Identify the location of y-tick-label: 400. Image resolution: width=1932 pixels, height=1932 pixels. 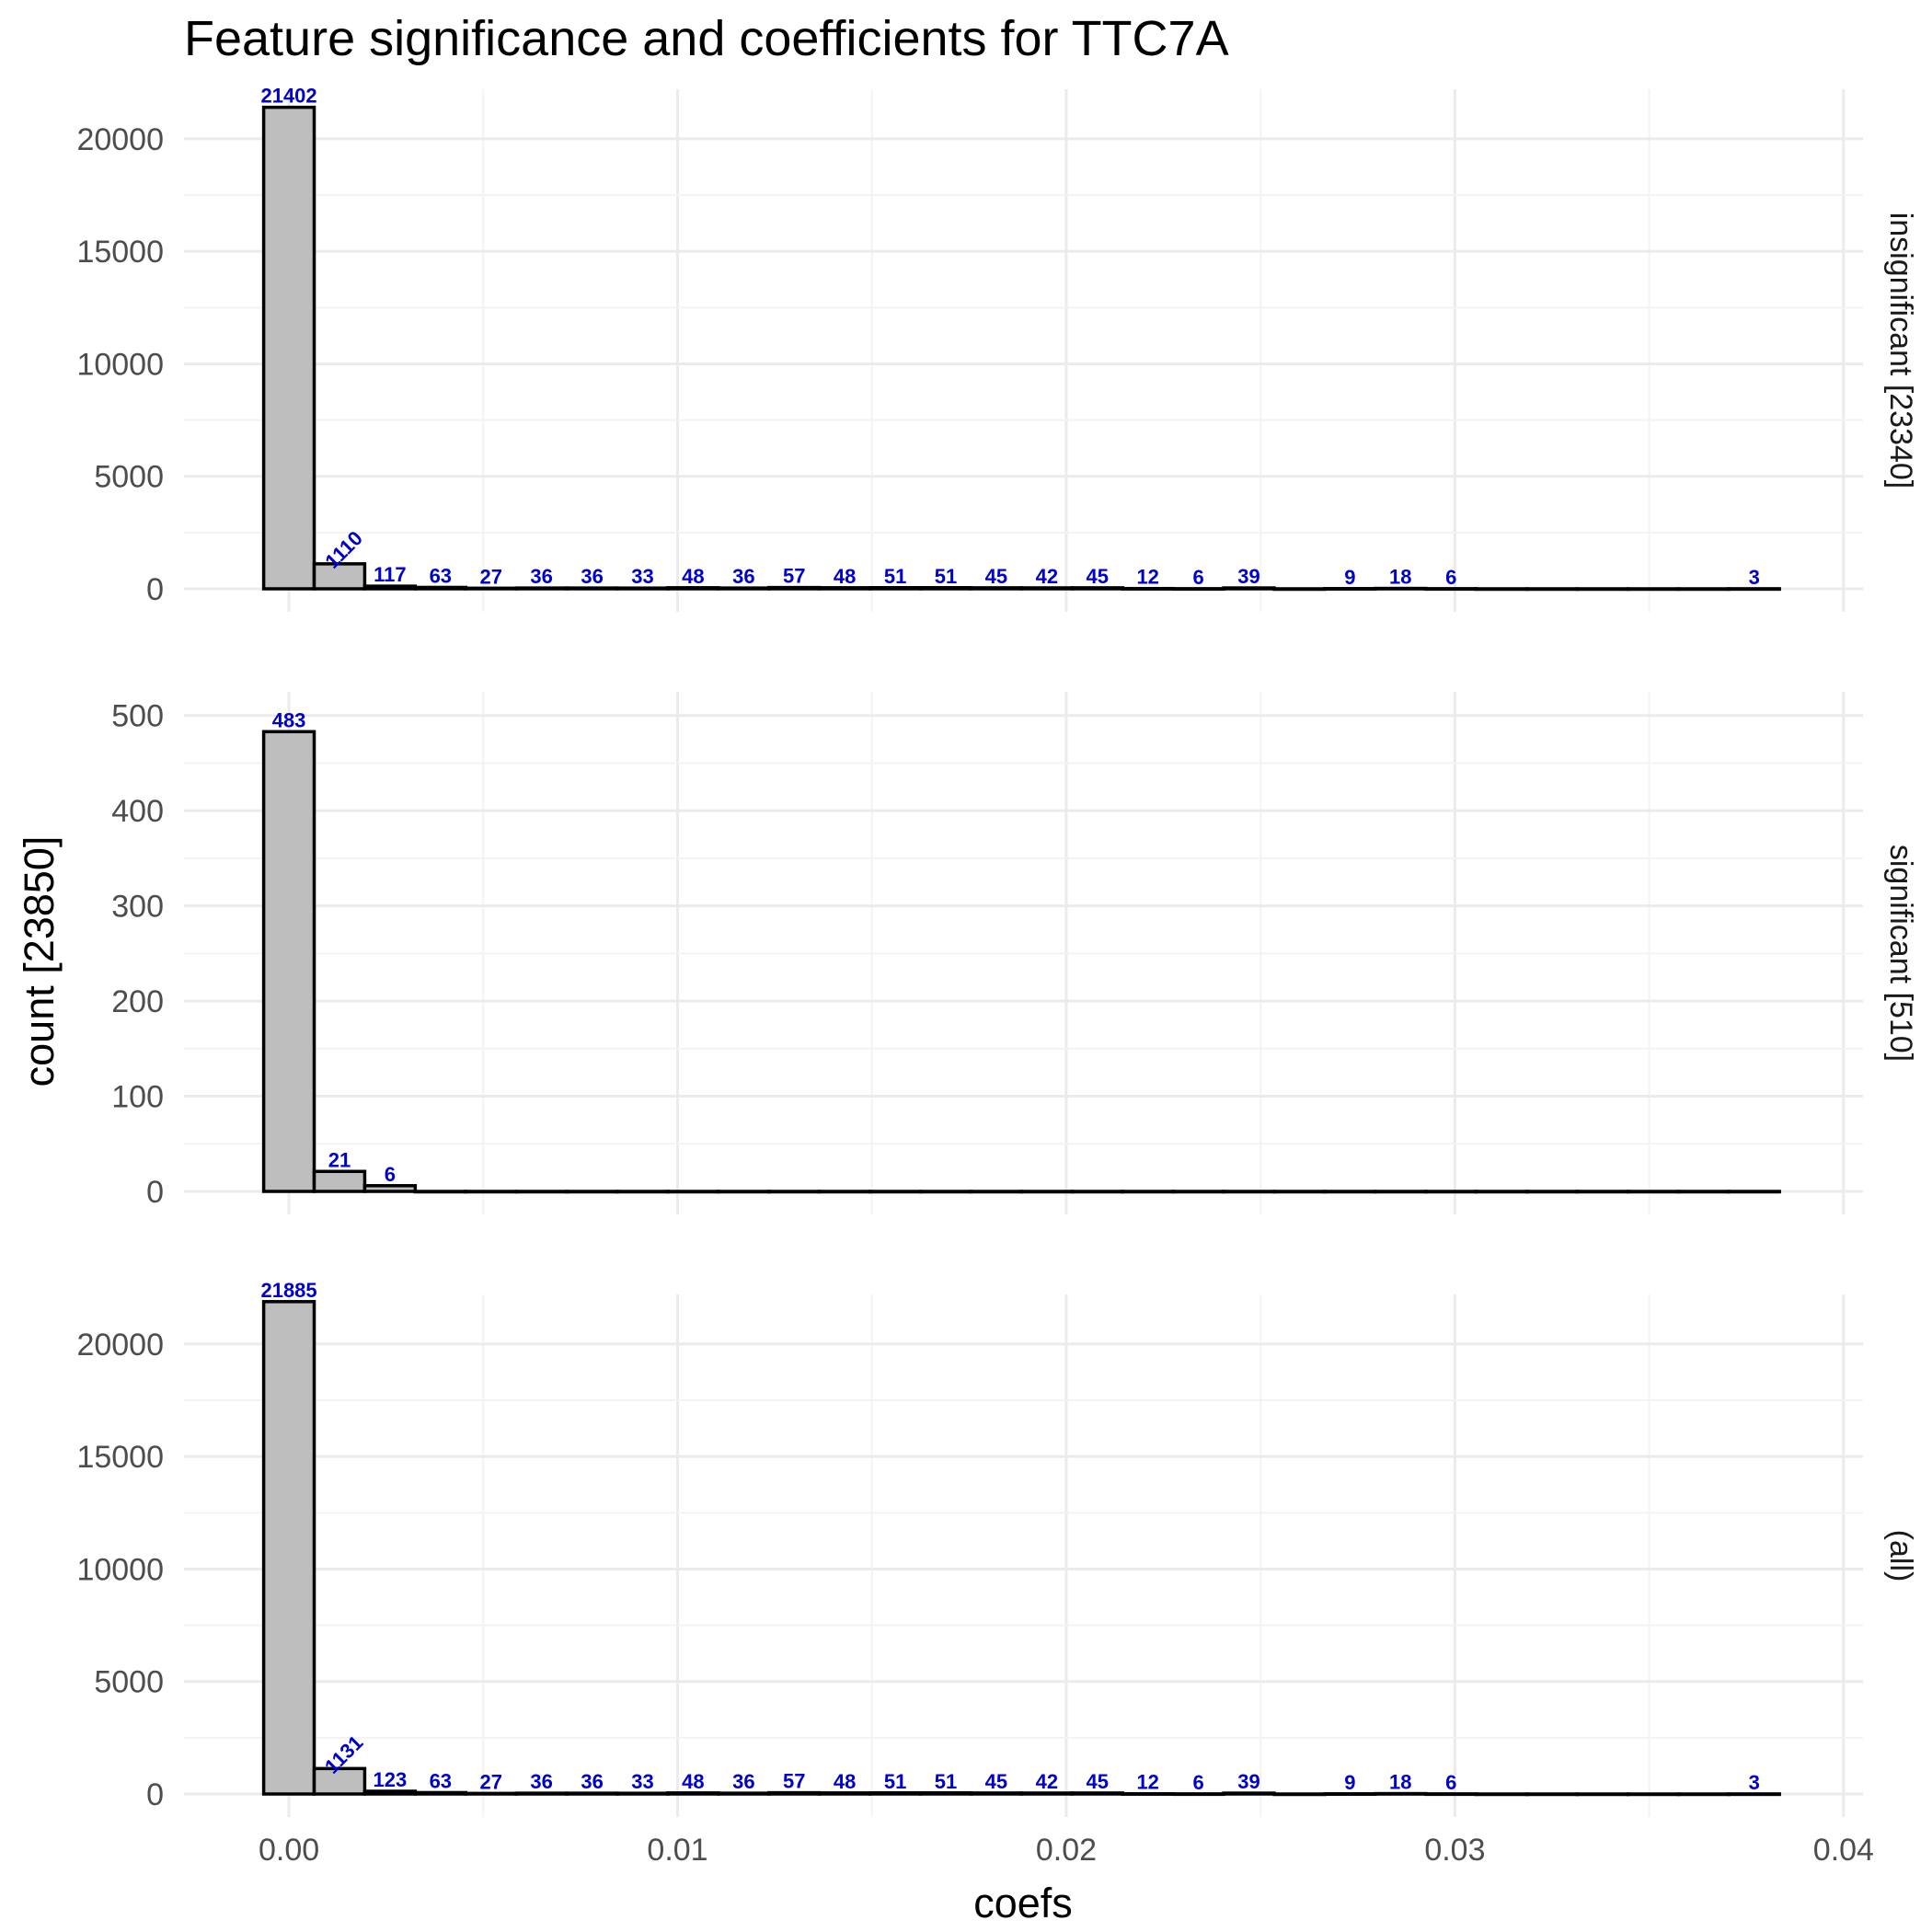
(137, 811).